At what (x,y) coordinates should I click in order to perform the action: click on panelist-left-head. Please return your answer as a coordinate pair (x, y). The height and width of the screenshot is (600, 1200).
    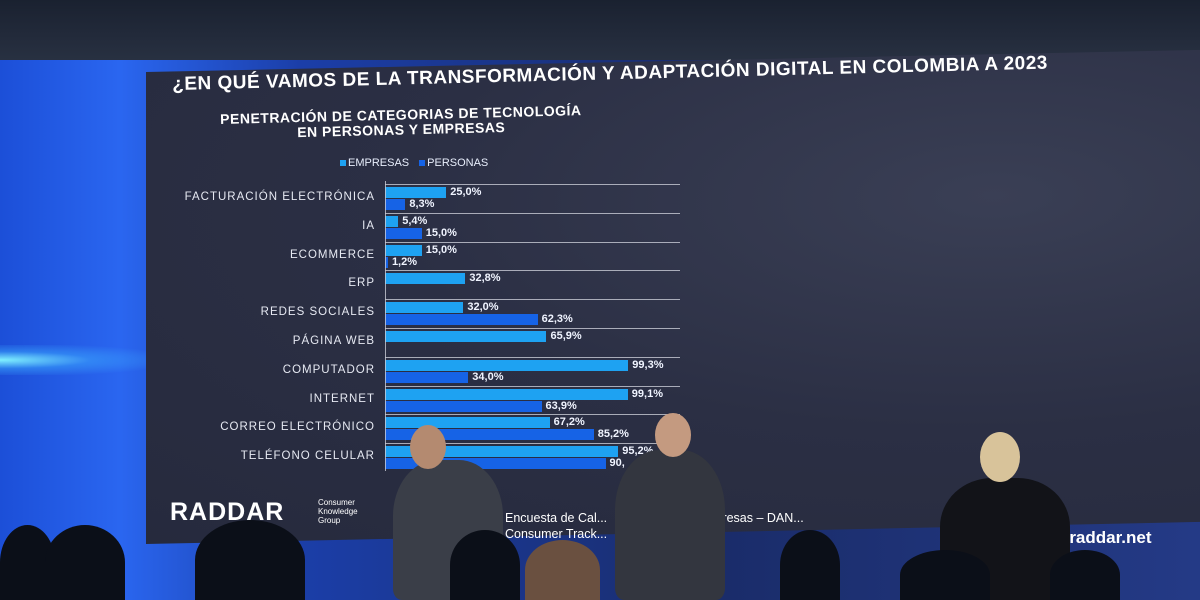
    Looking at the image, I should click on (428, 447).